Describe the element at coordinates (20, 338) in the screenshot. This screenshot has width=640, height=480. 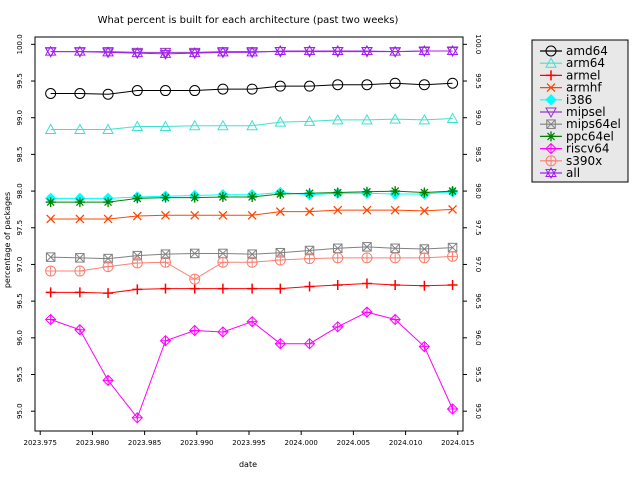
I see `y-tick-label-left: 96.0` at that location.